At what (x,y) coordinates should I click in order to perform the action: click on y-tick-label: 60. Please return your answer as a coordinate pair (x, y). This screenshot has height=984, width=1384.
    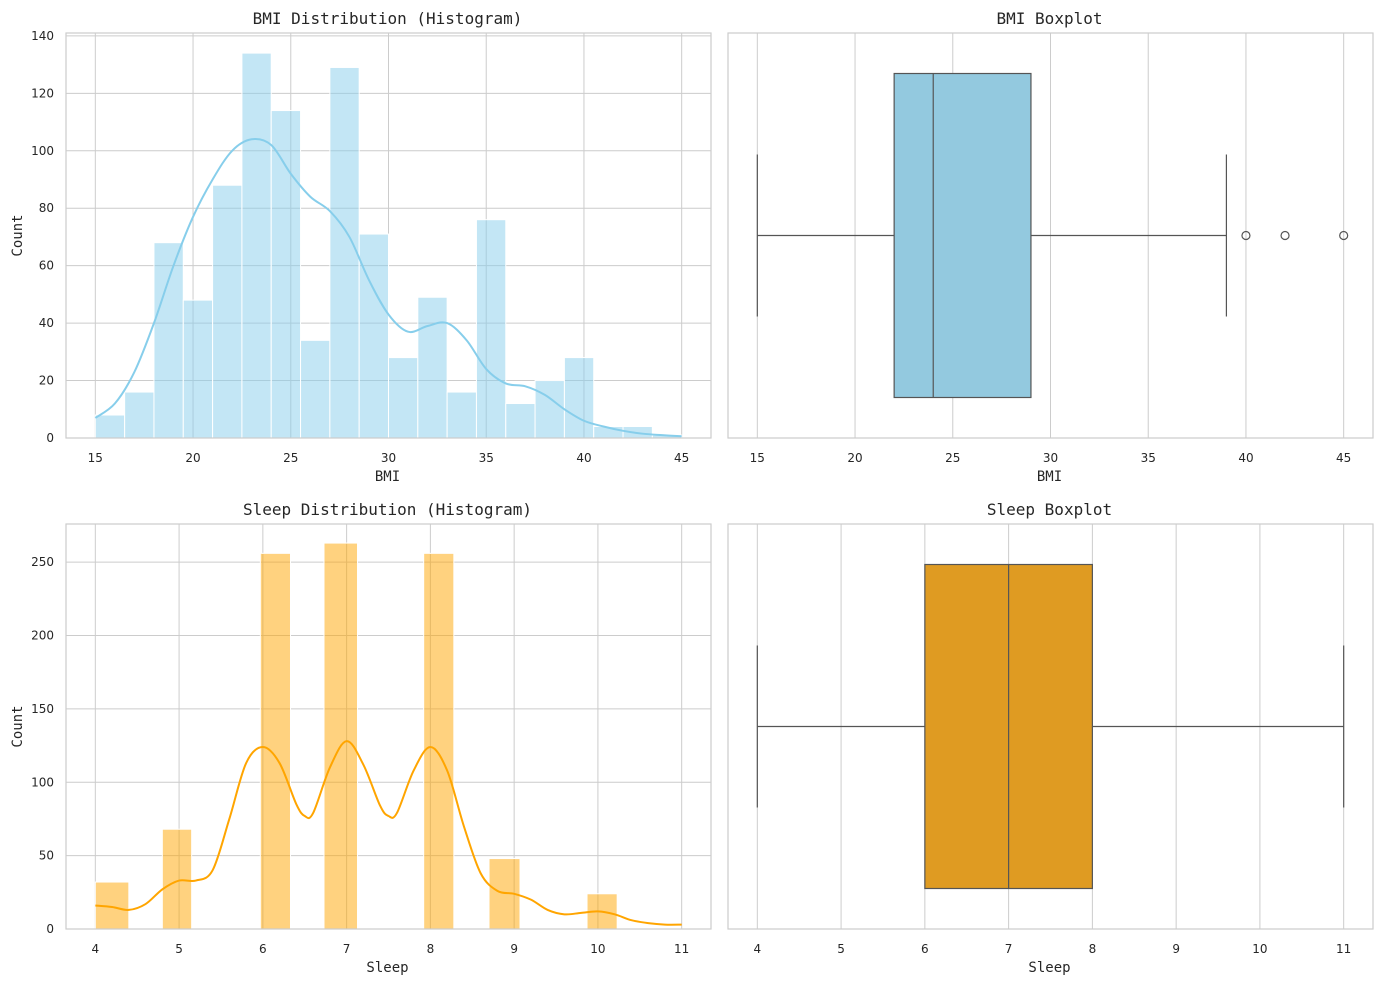
    Looking at the image, I should click on (46, 266).